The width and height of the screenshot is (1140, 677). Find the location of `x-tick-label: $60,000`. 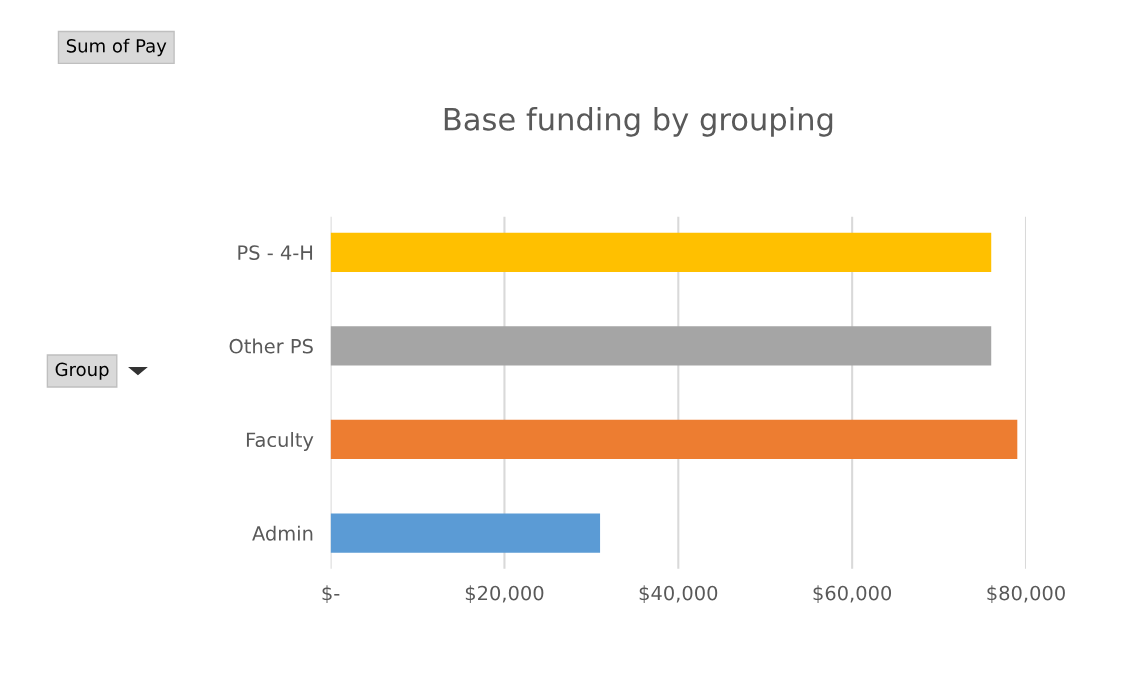

x-tick-label: $60,000 is located at coordinates (852, 594).